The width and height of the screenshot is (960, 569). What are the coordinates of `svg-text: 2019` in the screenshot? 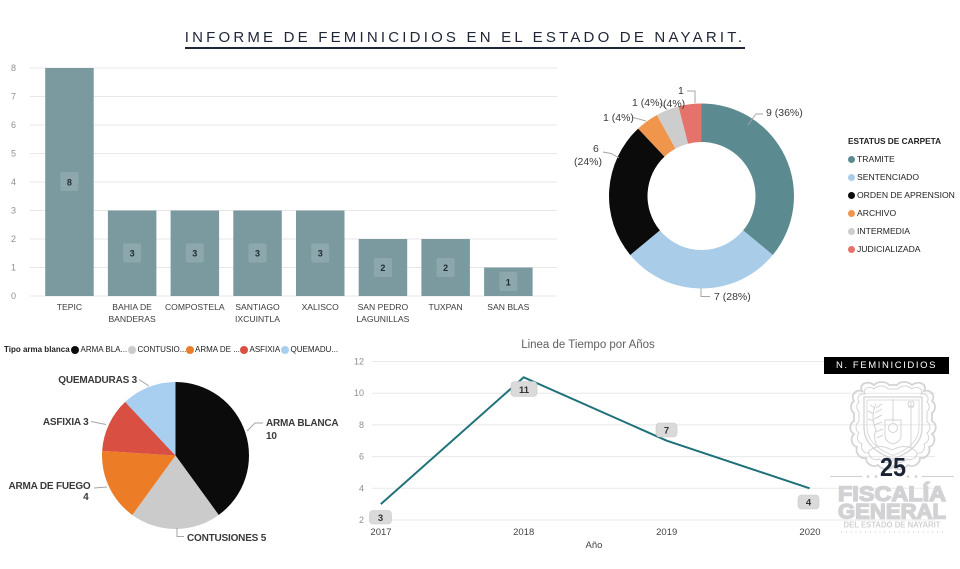 It's located at (666, 532).